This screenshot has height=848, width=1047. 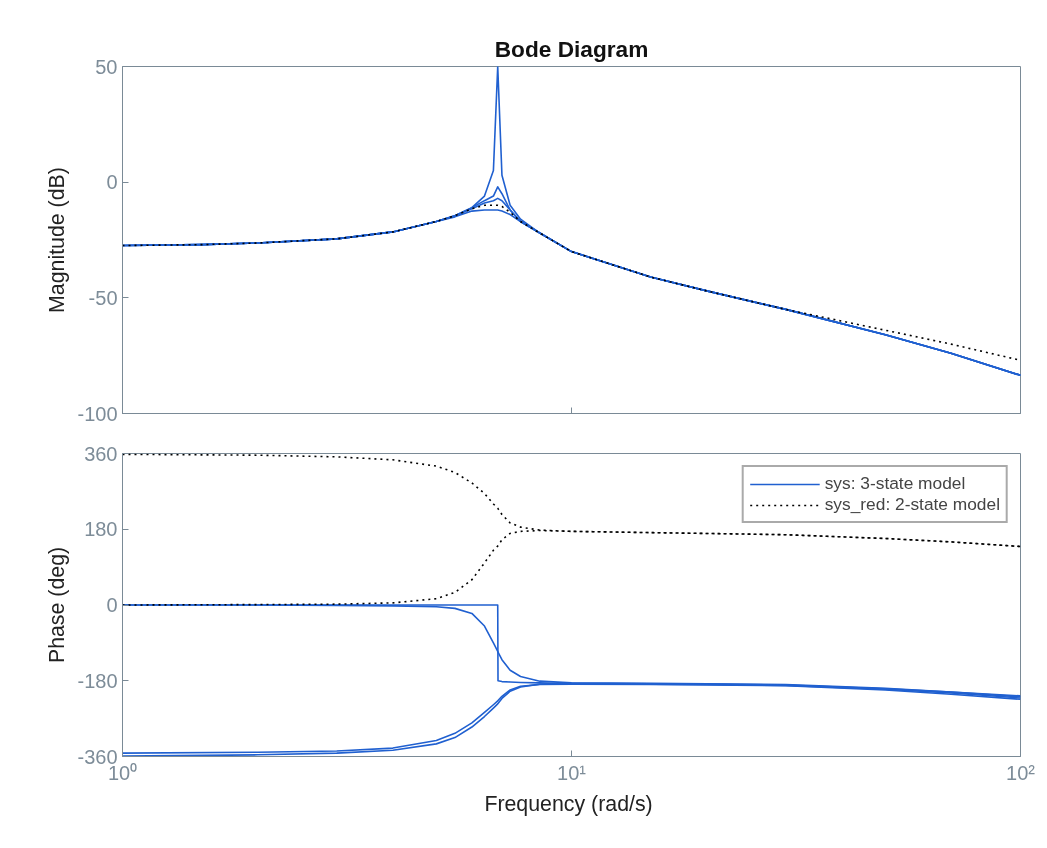 What do you see at coordinates (97, 413) in the screenshot?
I see `y-tick-label: -100` at bounding box center [97, 413].